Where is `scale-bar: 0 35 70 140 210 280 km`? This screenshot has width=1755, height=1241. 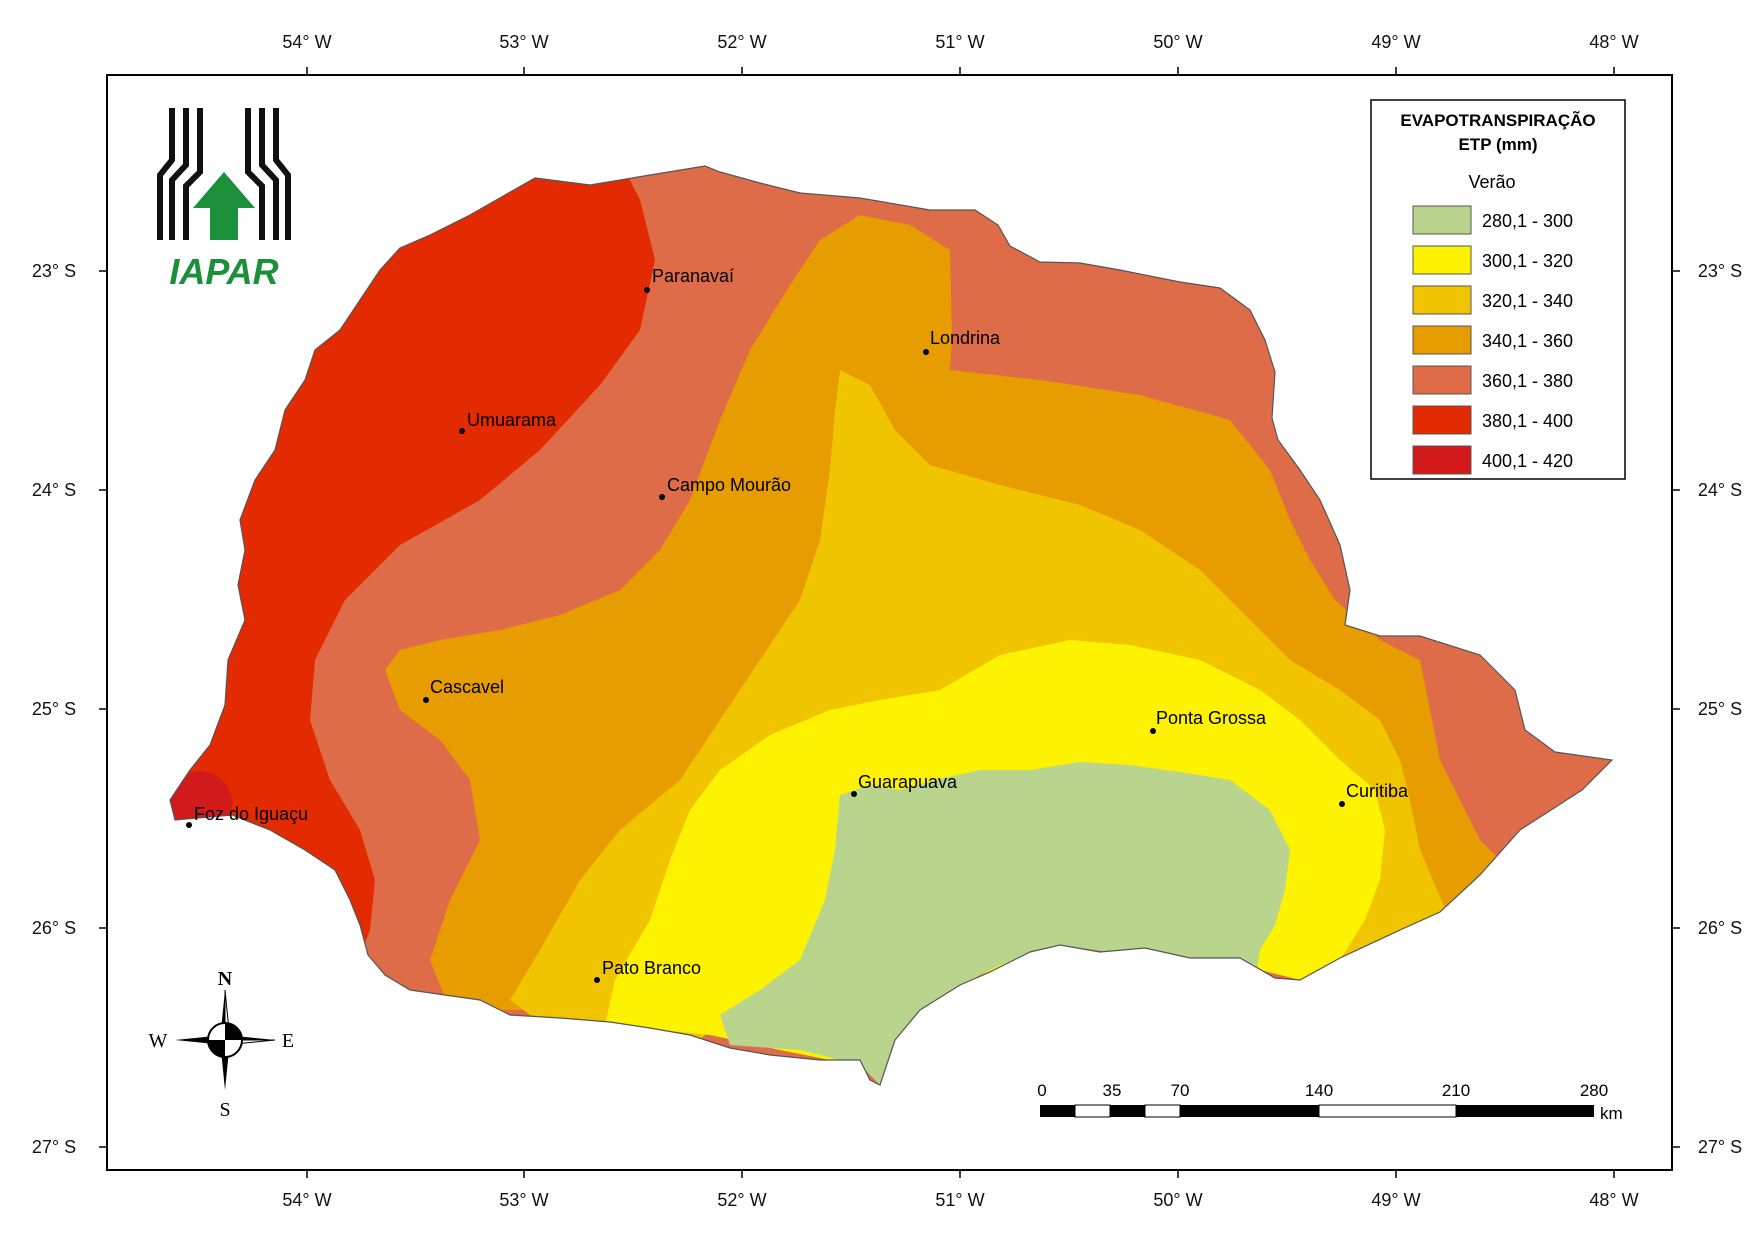
scale-bar: 0 35 70 140 210 280 km is located at coordinates (1329, 1102).